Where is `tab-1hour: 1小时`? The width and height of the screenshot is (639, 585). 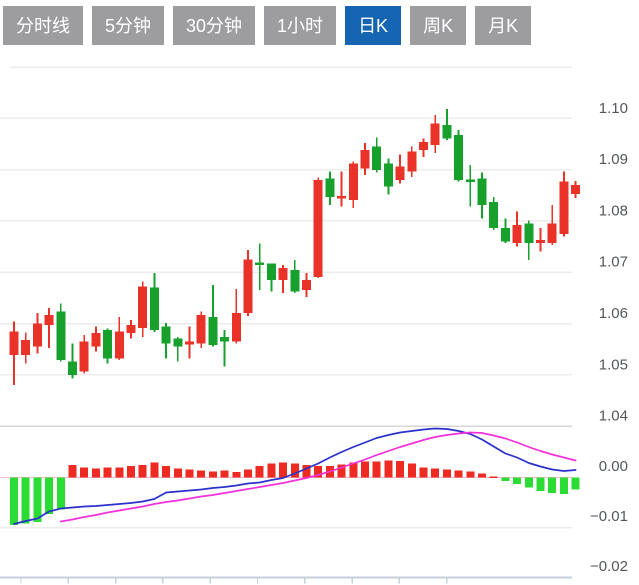 tab-1hour: 1小时 is located at coordinates (300, 25).